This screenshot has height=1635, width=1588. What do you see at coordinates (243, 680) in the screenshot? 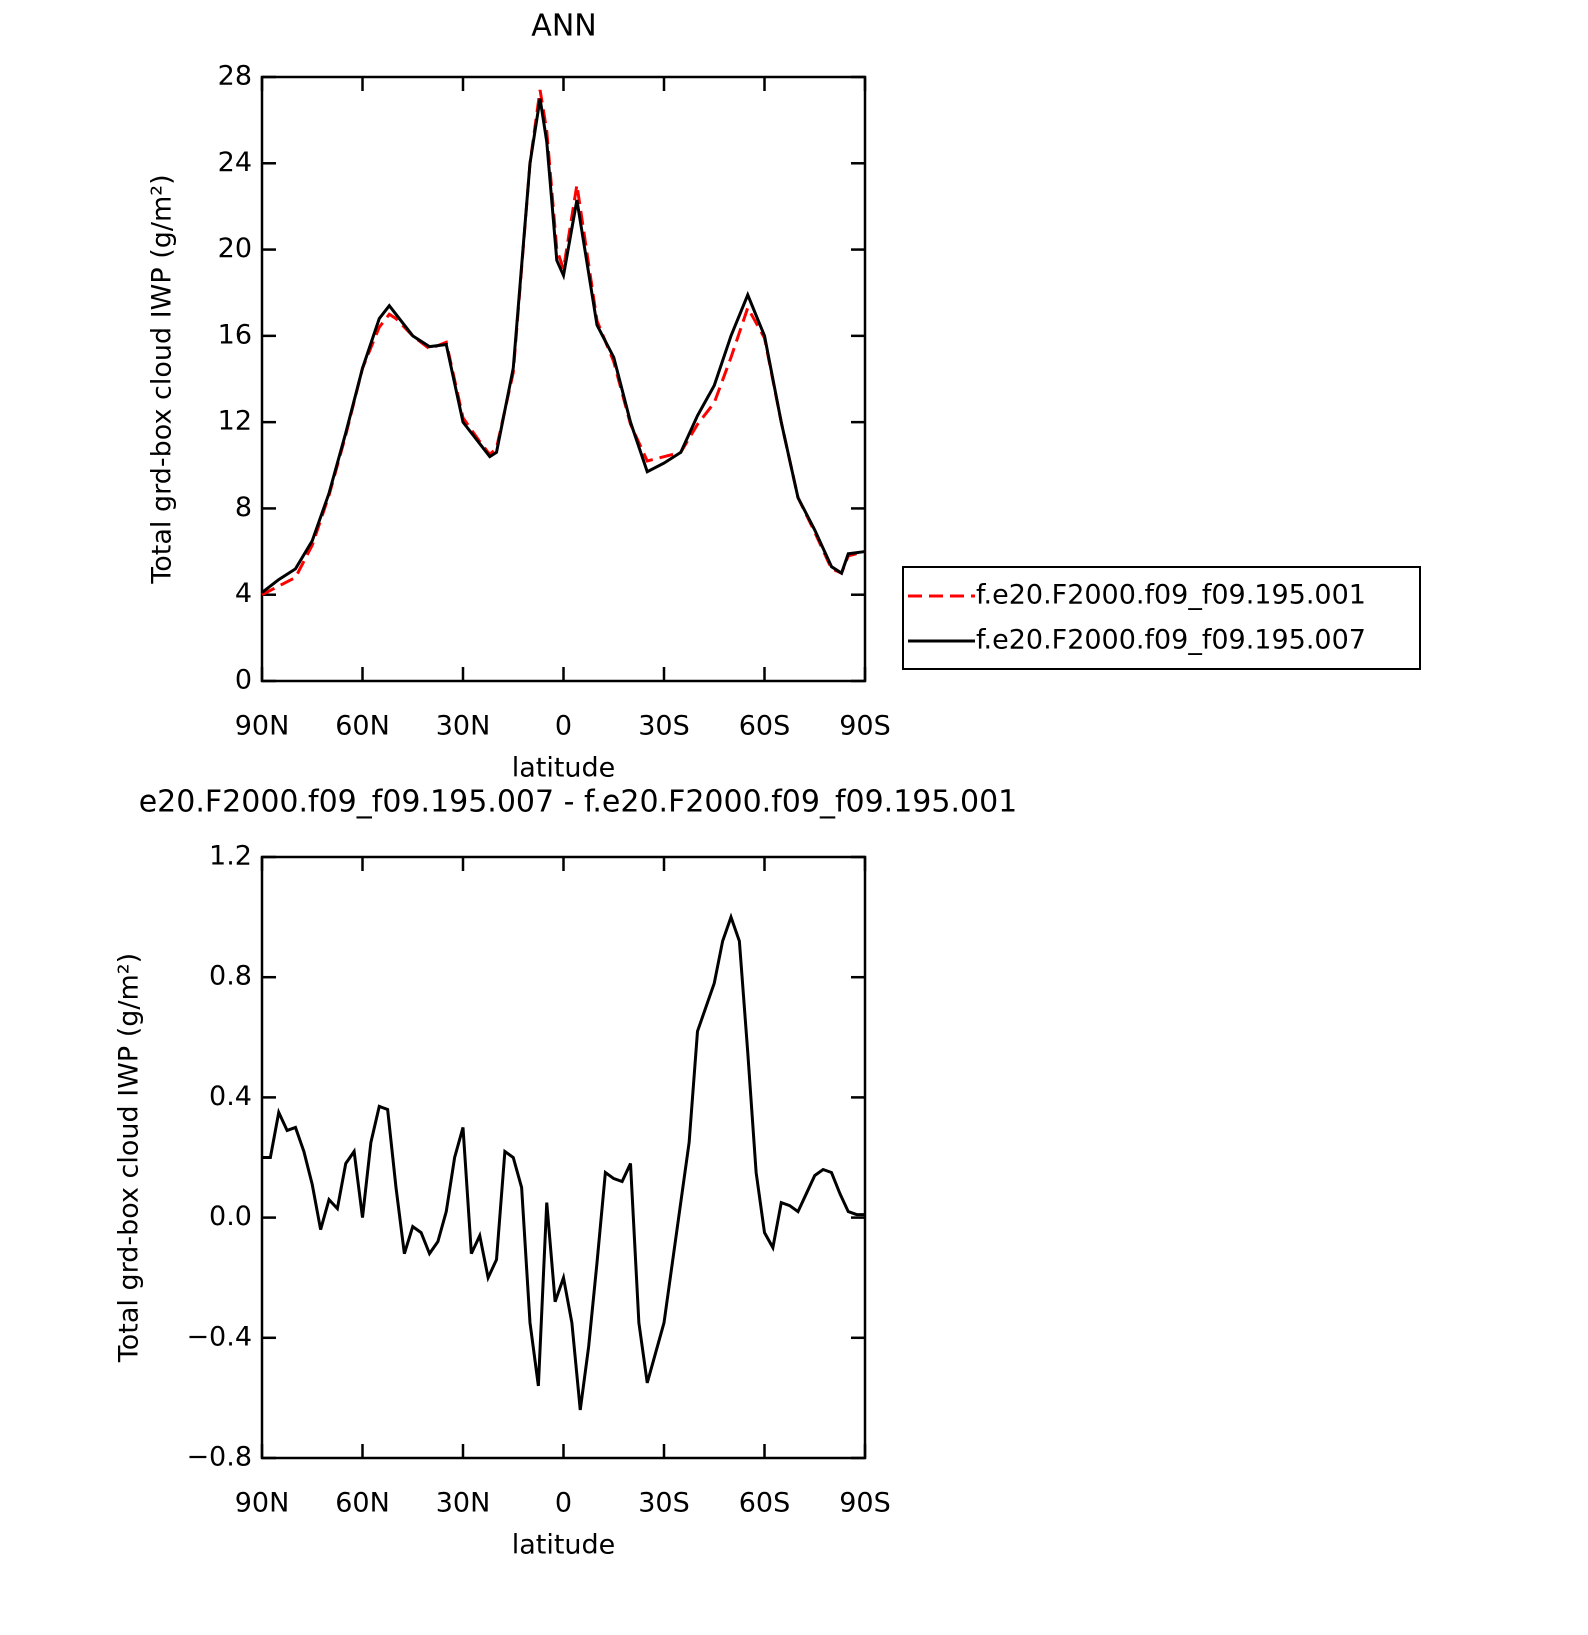
I see `y-tick-label: 0` at bounding box center [243, 680].